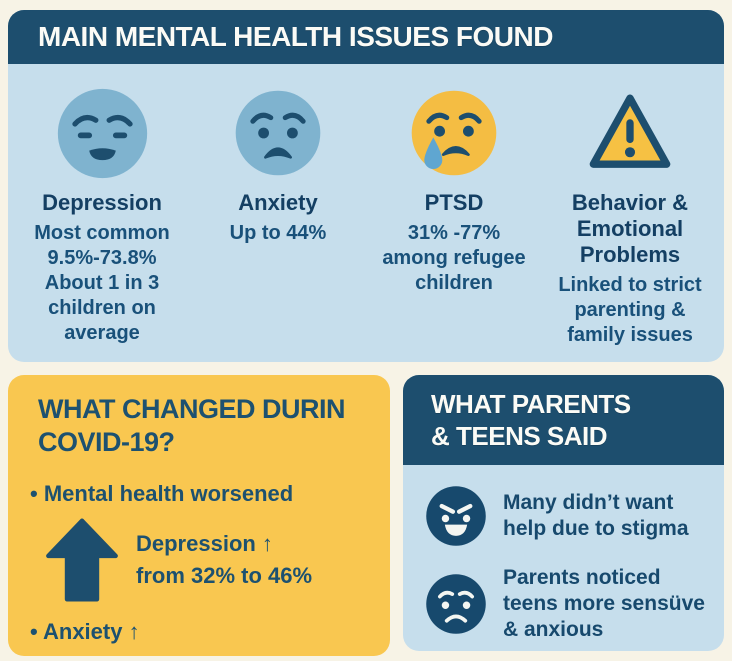 The width and height of the screenshot is (732, 661). Describe the element at coordinates (519, 436) in the screenshot. I see `parents-title-line2: & TEENS SAID` at that location.